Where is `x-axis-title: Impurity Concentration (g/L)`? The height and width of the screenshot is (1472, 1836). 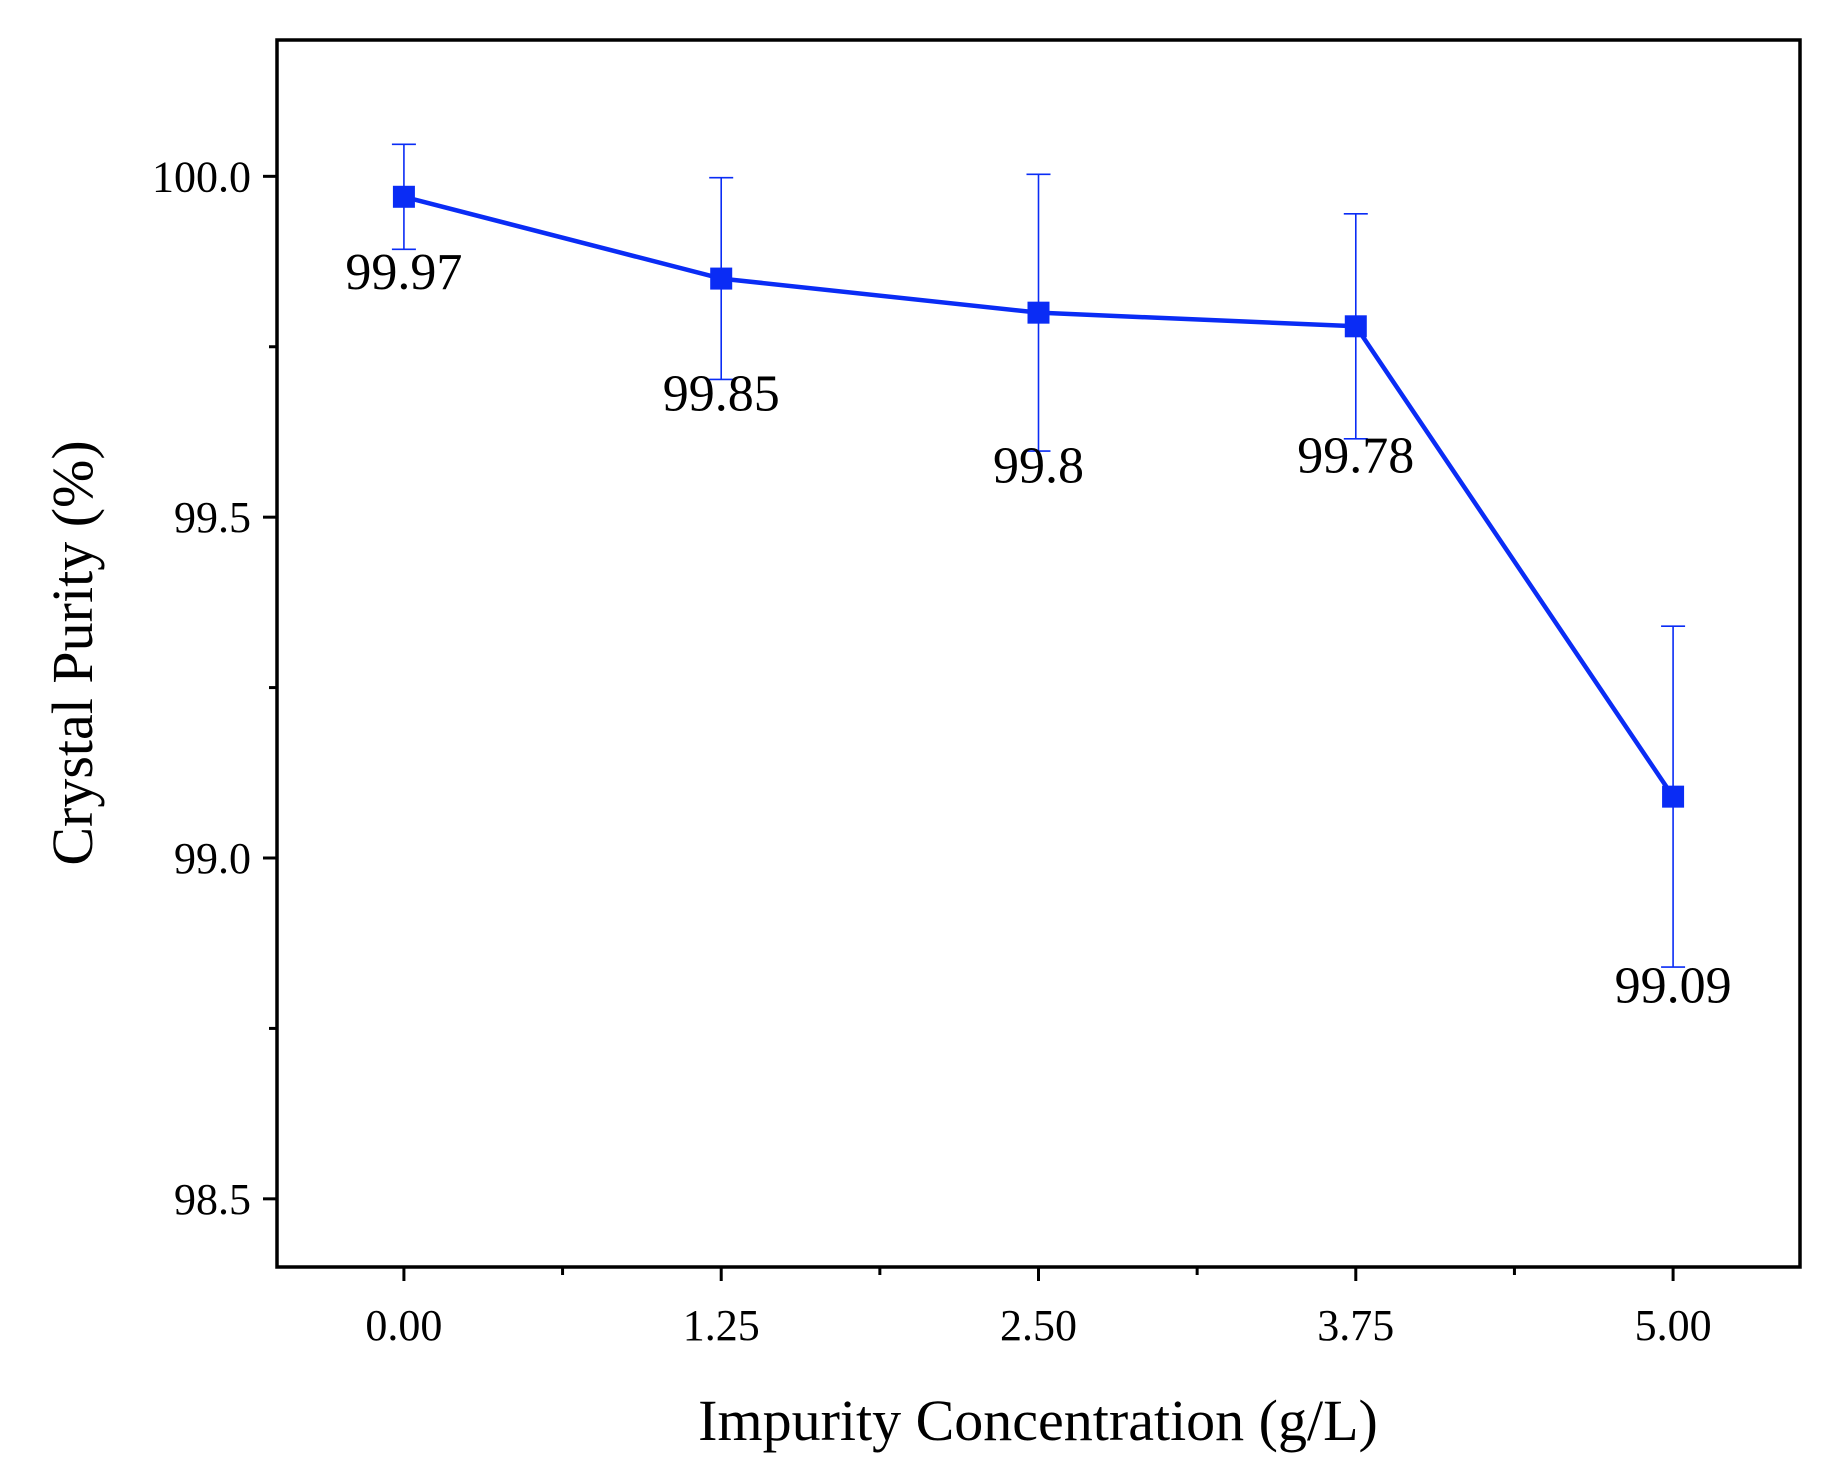 x-axis-title: Impurity Concentration (g/L) is located at coordinates (1038, 1420).